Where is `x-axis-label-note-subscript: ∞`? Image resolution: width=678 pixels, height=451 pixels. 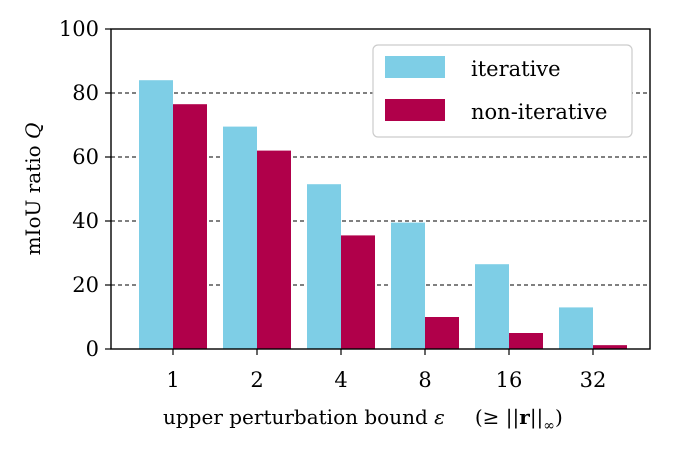
x-axis-label-note-subscript: ∞ is located at coordinates (549, 426).